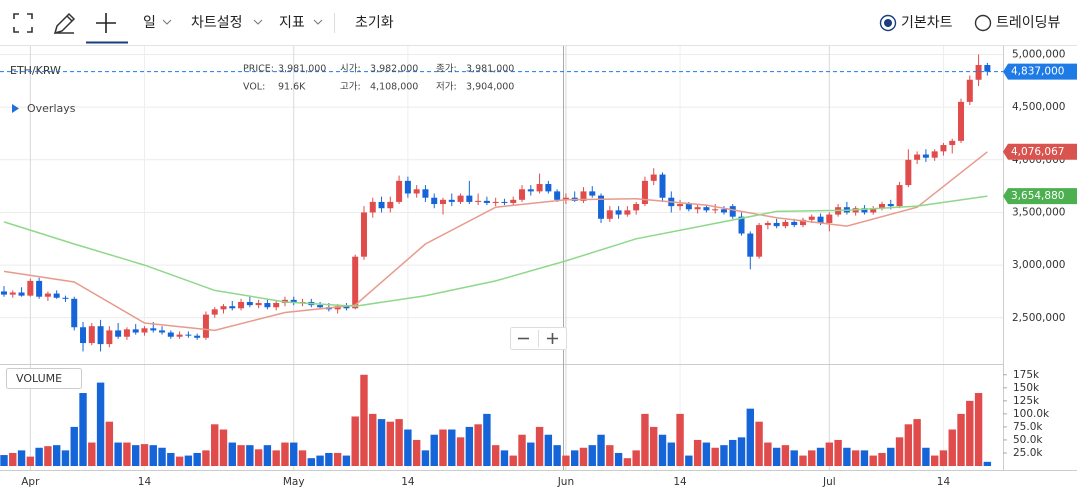 This screenshot has width=1077, height=502. Describe the element at coordinates (51, 108) in the screenshot. I see `overlays-label: Overlays` at that location.